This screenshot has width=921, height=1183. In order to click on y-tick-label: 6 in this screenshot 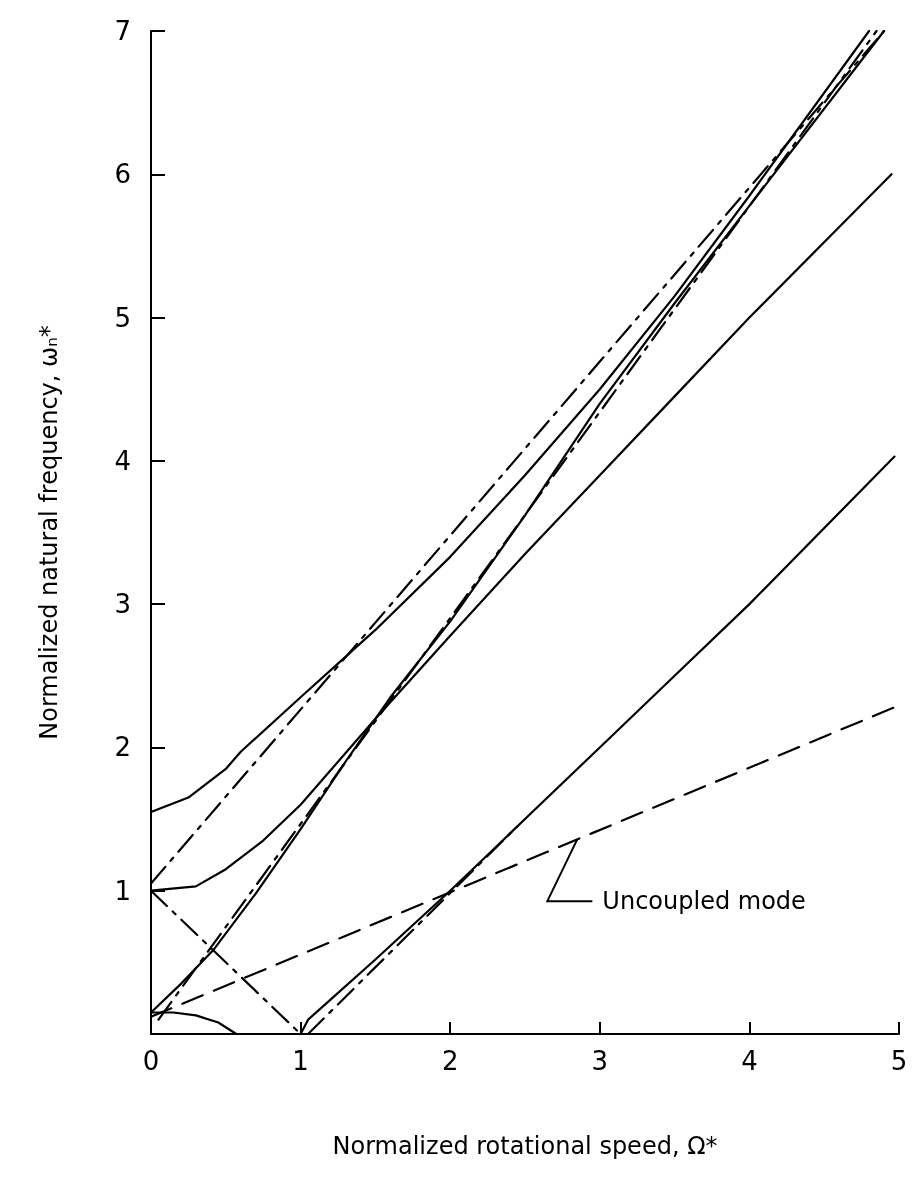, I will do `click(122, 174)`.